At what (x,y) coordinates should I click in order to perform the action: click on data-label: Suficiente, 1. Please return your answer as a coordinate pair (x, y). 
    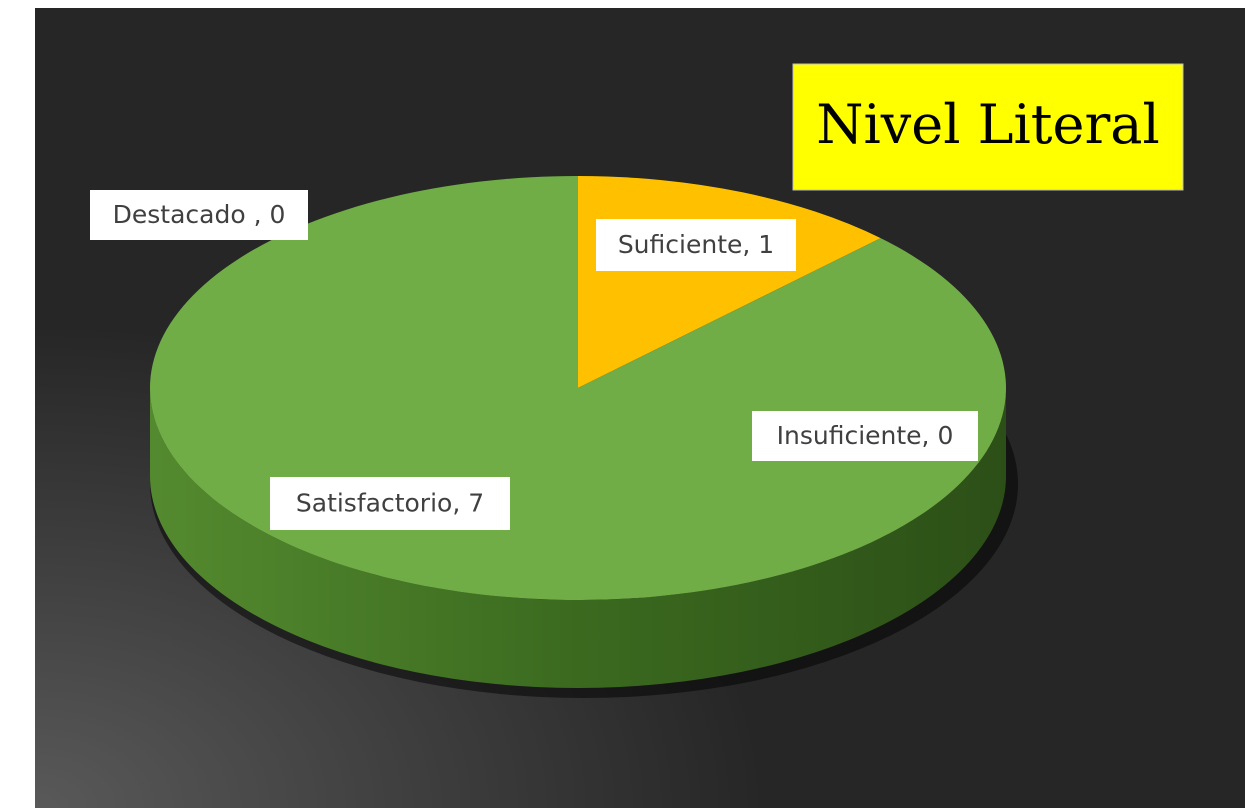
    Looking at the image, I should click on (696, 244).